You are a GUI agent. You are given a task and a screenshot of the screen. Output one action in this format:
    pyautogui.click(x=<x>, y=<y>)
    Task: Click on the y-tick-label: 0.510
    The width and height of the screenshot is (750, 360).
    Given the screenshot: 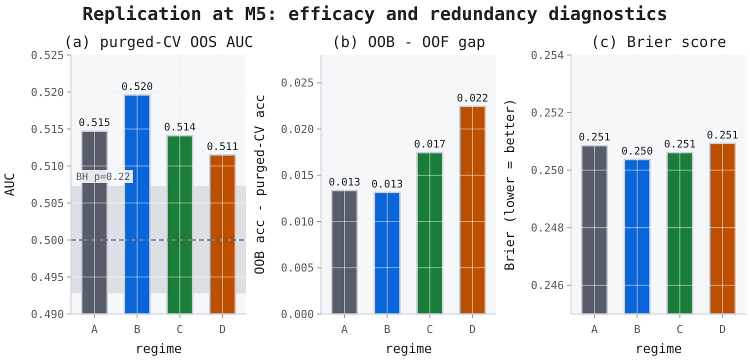 What is the action you would take?
    pyautogui.click(x=47, y=166)
    